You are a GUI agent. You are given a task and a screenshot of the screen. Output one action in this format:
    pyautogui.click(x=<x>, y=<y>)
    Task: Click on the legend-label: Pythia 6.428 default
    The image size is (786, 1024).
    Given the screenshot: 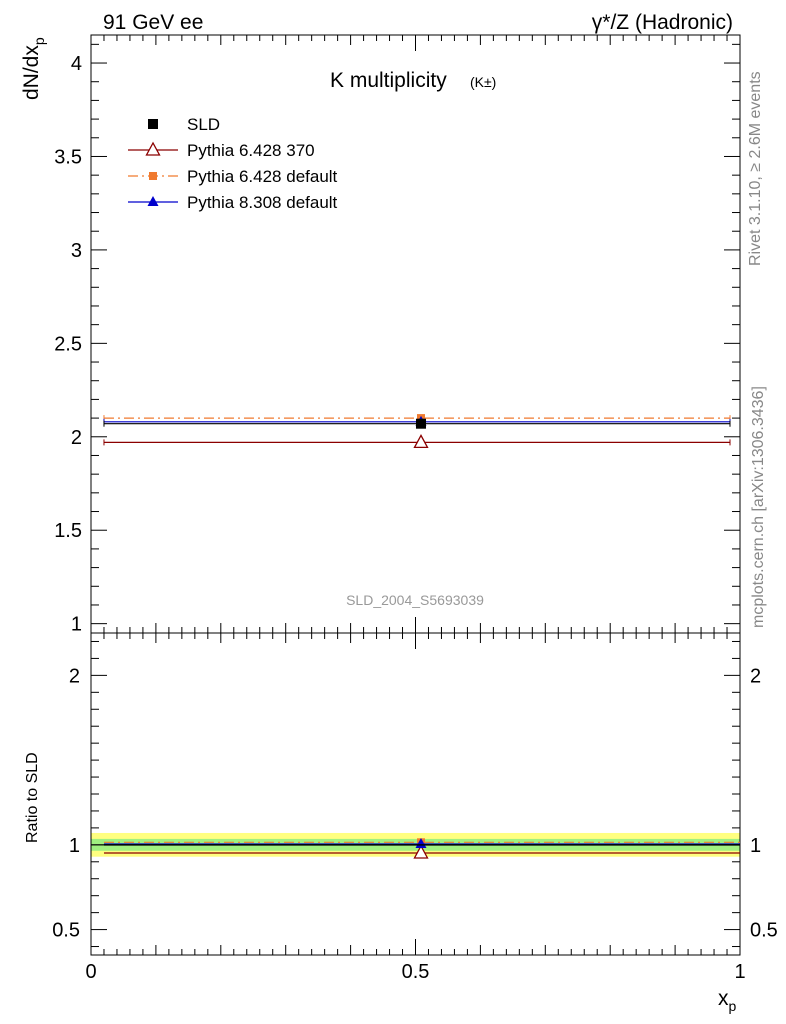 What is the action you would take?
    pyautogui.click(x=262, y=176)
    